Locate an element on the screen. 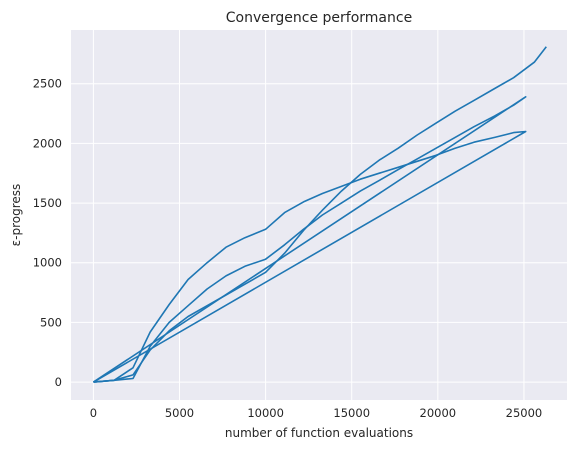 The image size is (577, 449). x-tick-label: 25000 is located at coordinates (524, 413).